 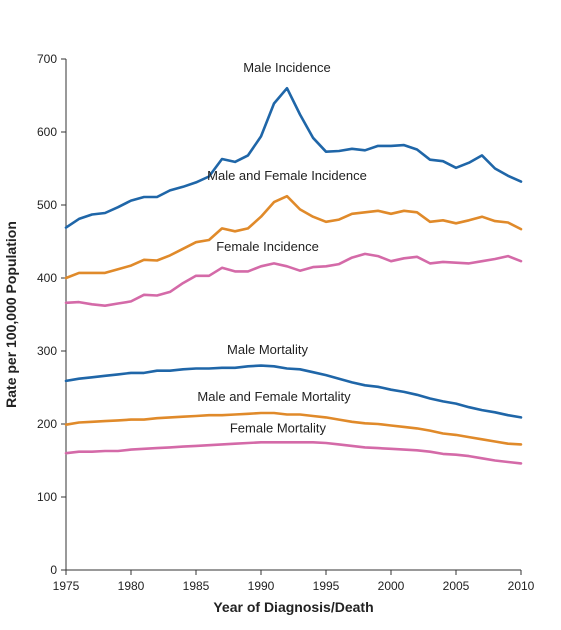 What do you see at coordinates (286, 67) in the screenshot?
I see `series-label: Male Incidence` at bounding box center [286, 67].